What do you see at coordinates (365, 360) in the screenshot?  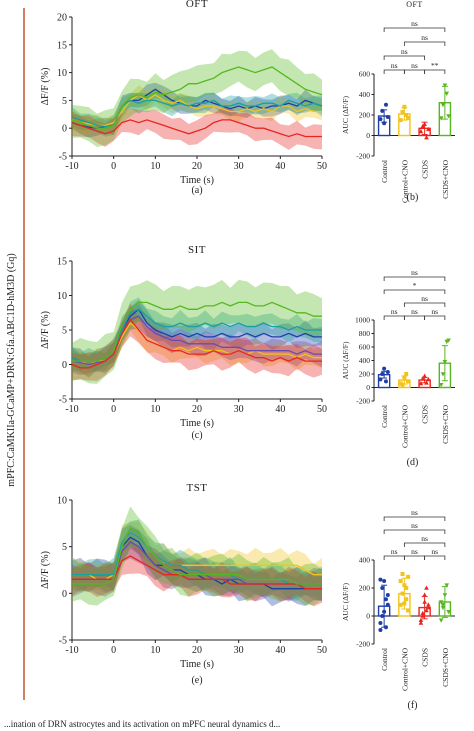 I see `y-tick-label: 400` at bounding box center [365, 360].